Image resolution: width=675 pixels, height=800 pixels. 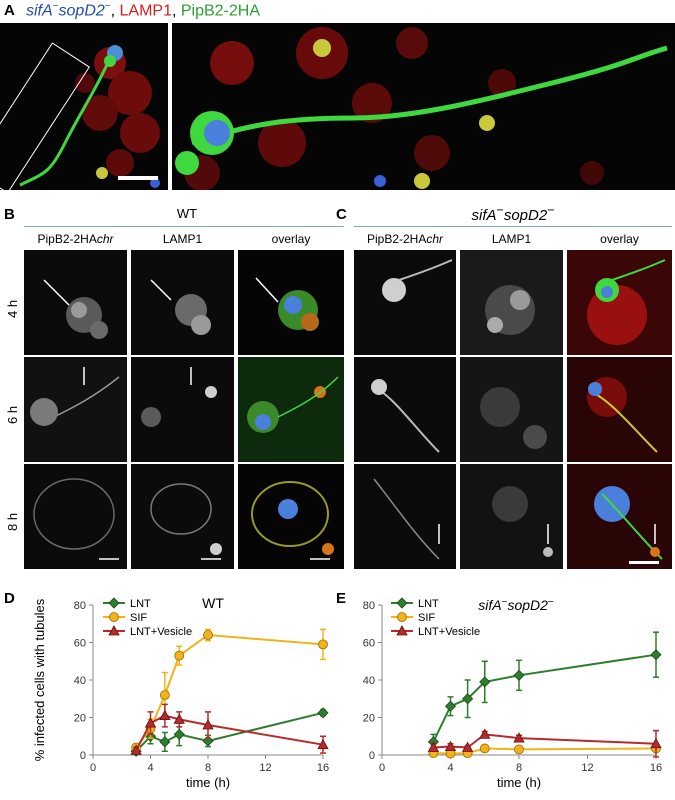 What do you see at coordinates (75, 302) in the screenshot?
I see `micrograph-B-4h-pipb2` at bounding box center [75, 302].